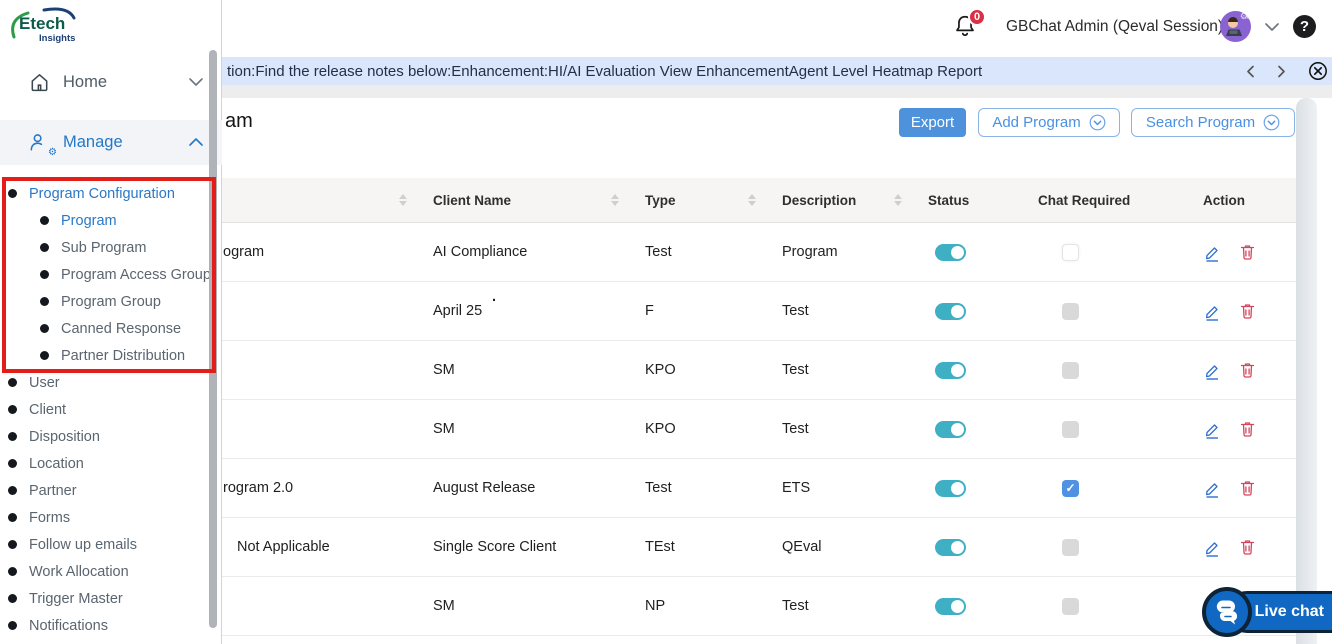 This screenshot has height=644, width=1332. I want to click on sidebar-item-location: Location, so click(105, 463).